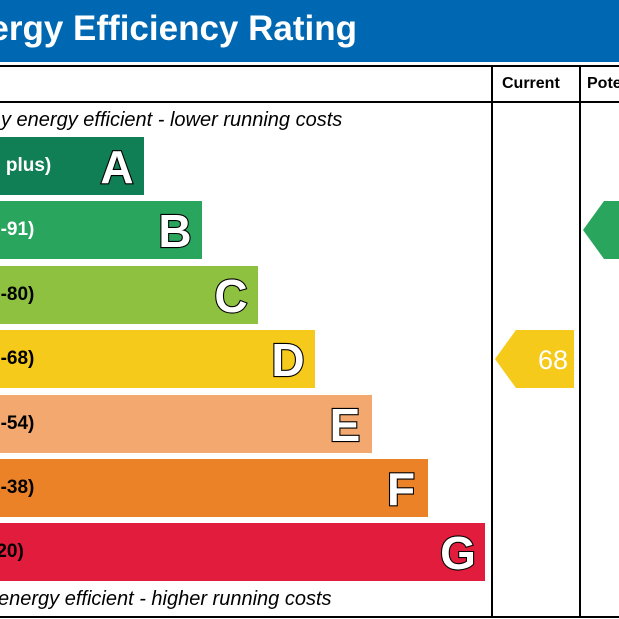  What do you see at coordinates (178, 28) in the screenshot?
I see `chart-title: nergy Efficiency Rating` at bounding box center [178, 28].